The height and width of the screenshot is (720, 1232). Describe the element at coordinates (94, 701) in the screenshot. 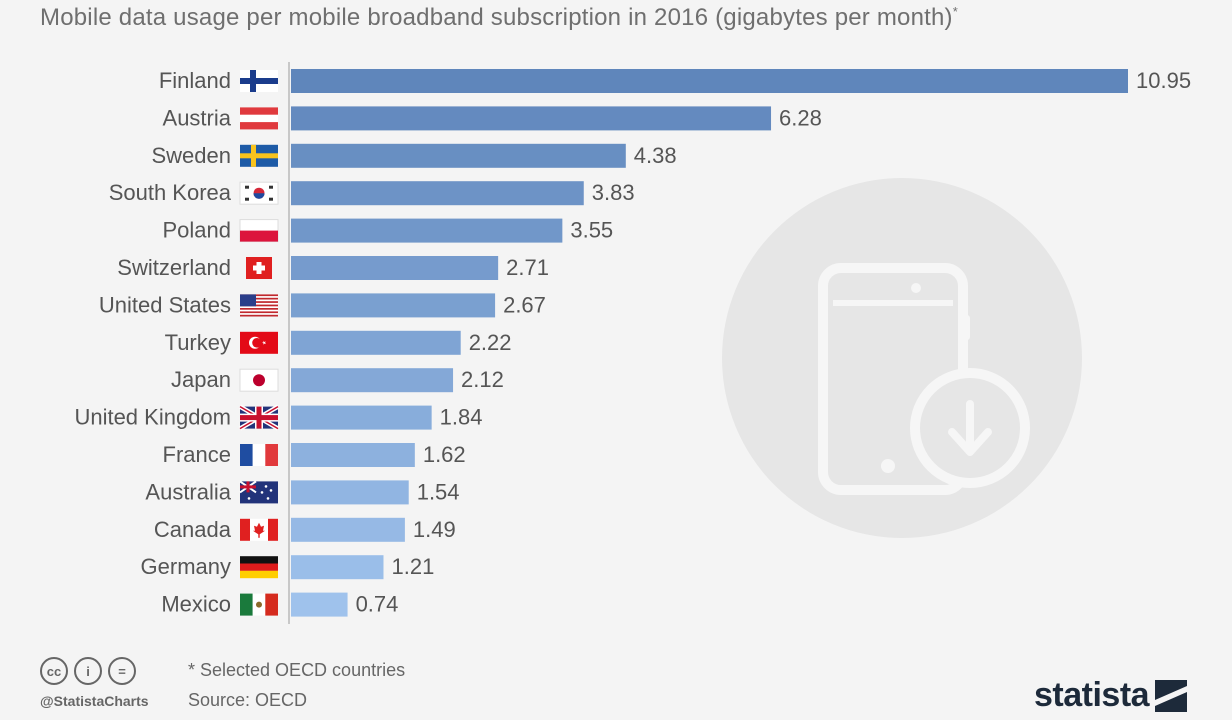

I see `twitter-handle: @StatistaCharts` at that location.